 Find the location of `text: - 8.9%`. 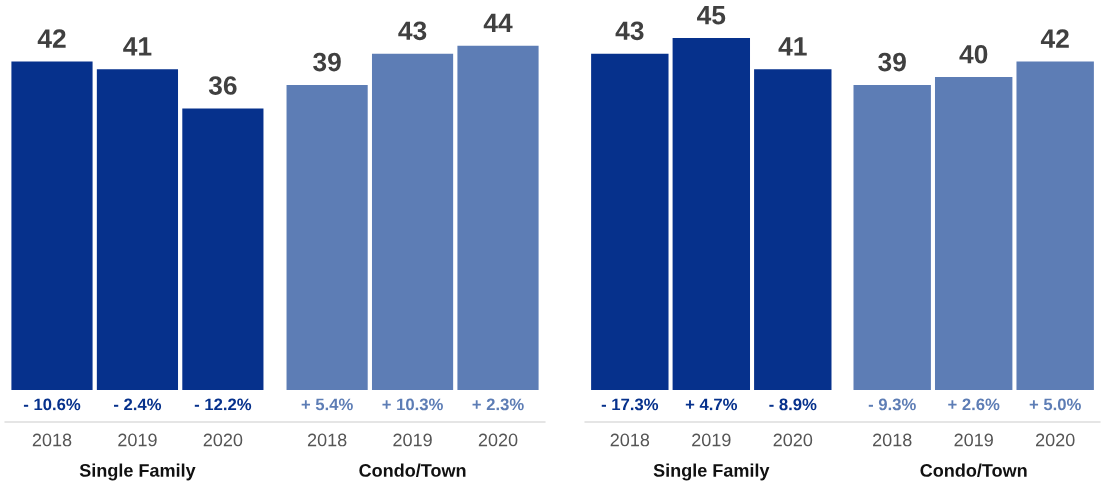

text: - 8.9% is located at coordinates (793, 404).